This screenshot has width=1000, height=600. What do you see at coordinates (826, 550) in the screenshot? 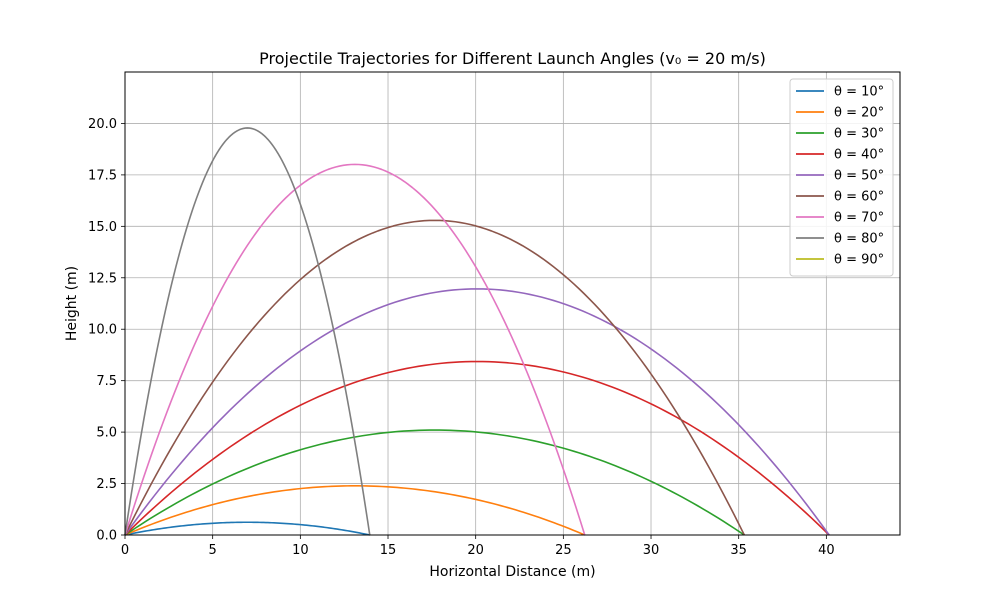
I see `x-tick-label: 40` at bounding box center [826, 550].